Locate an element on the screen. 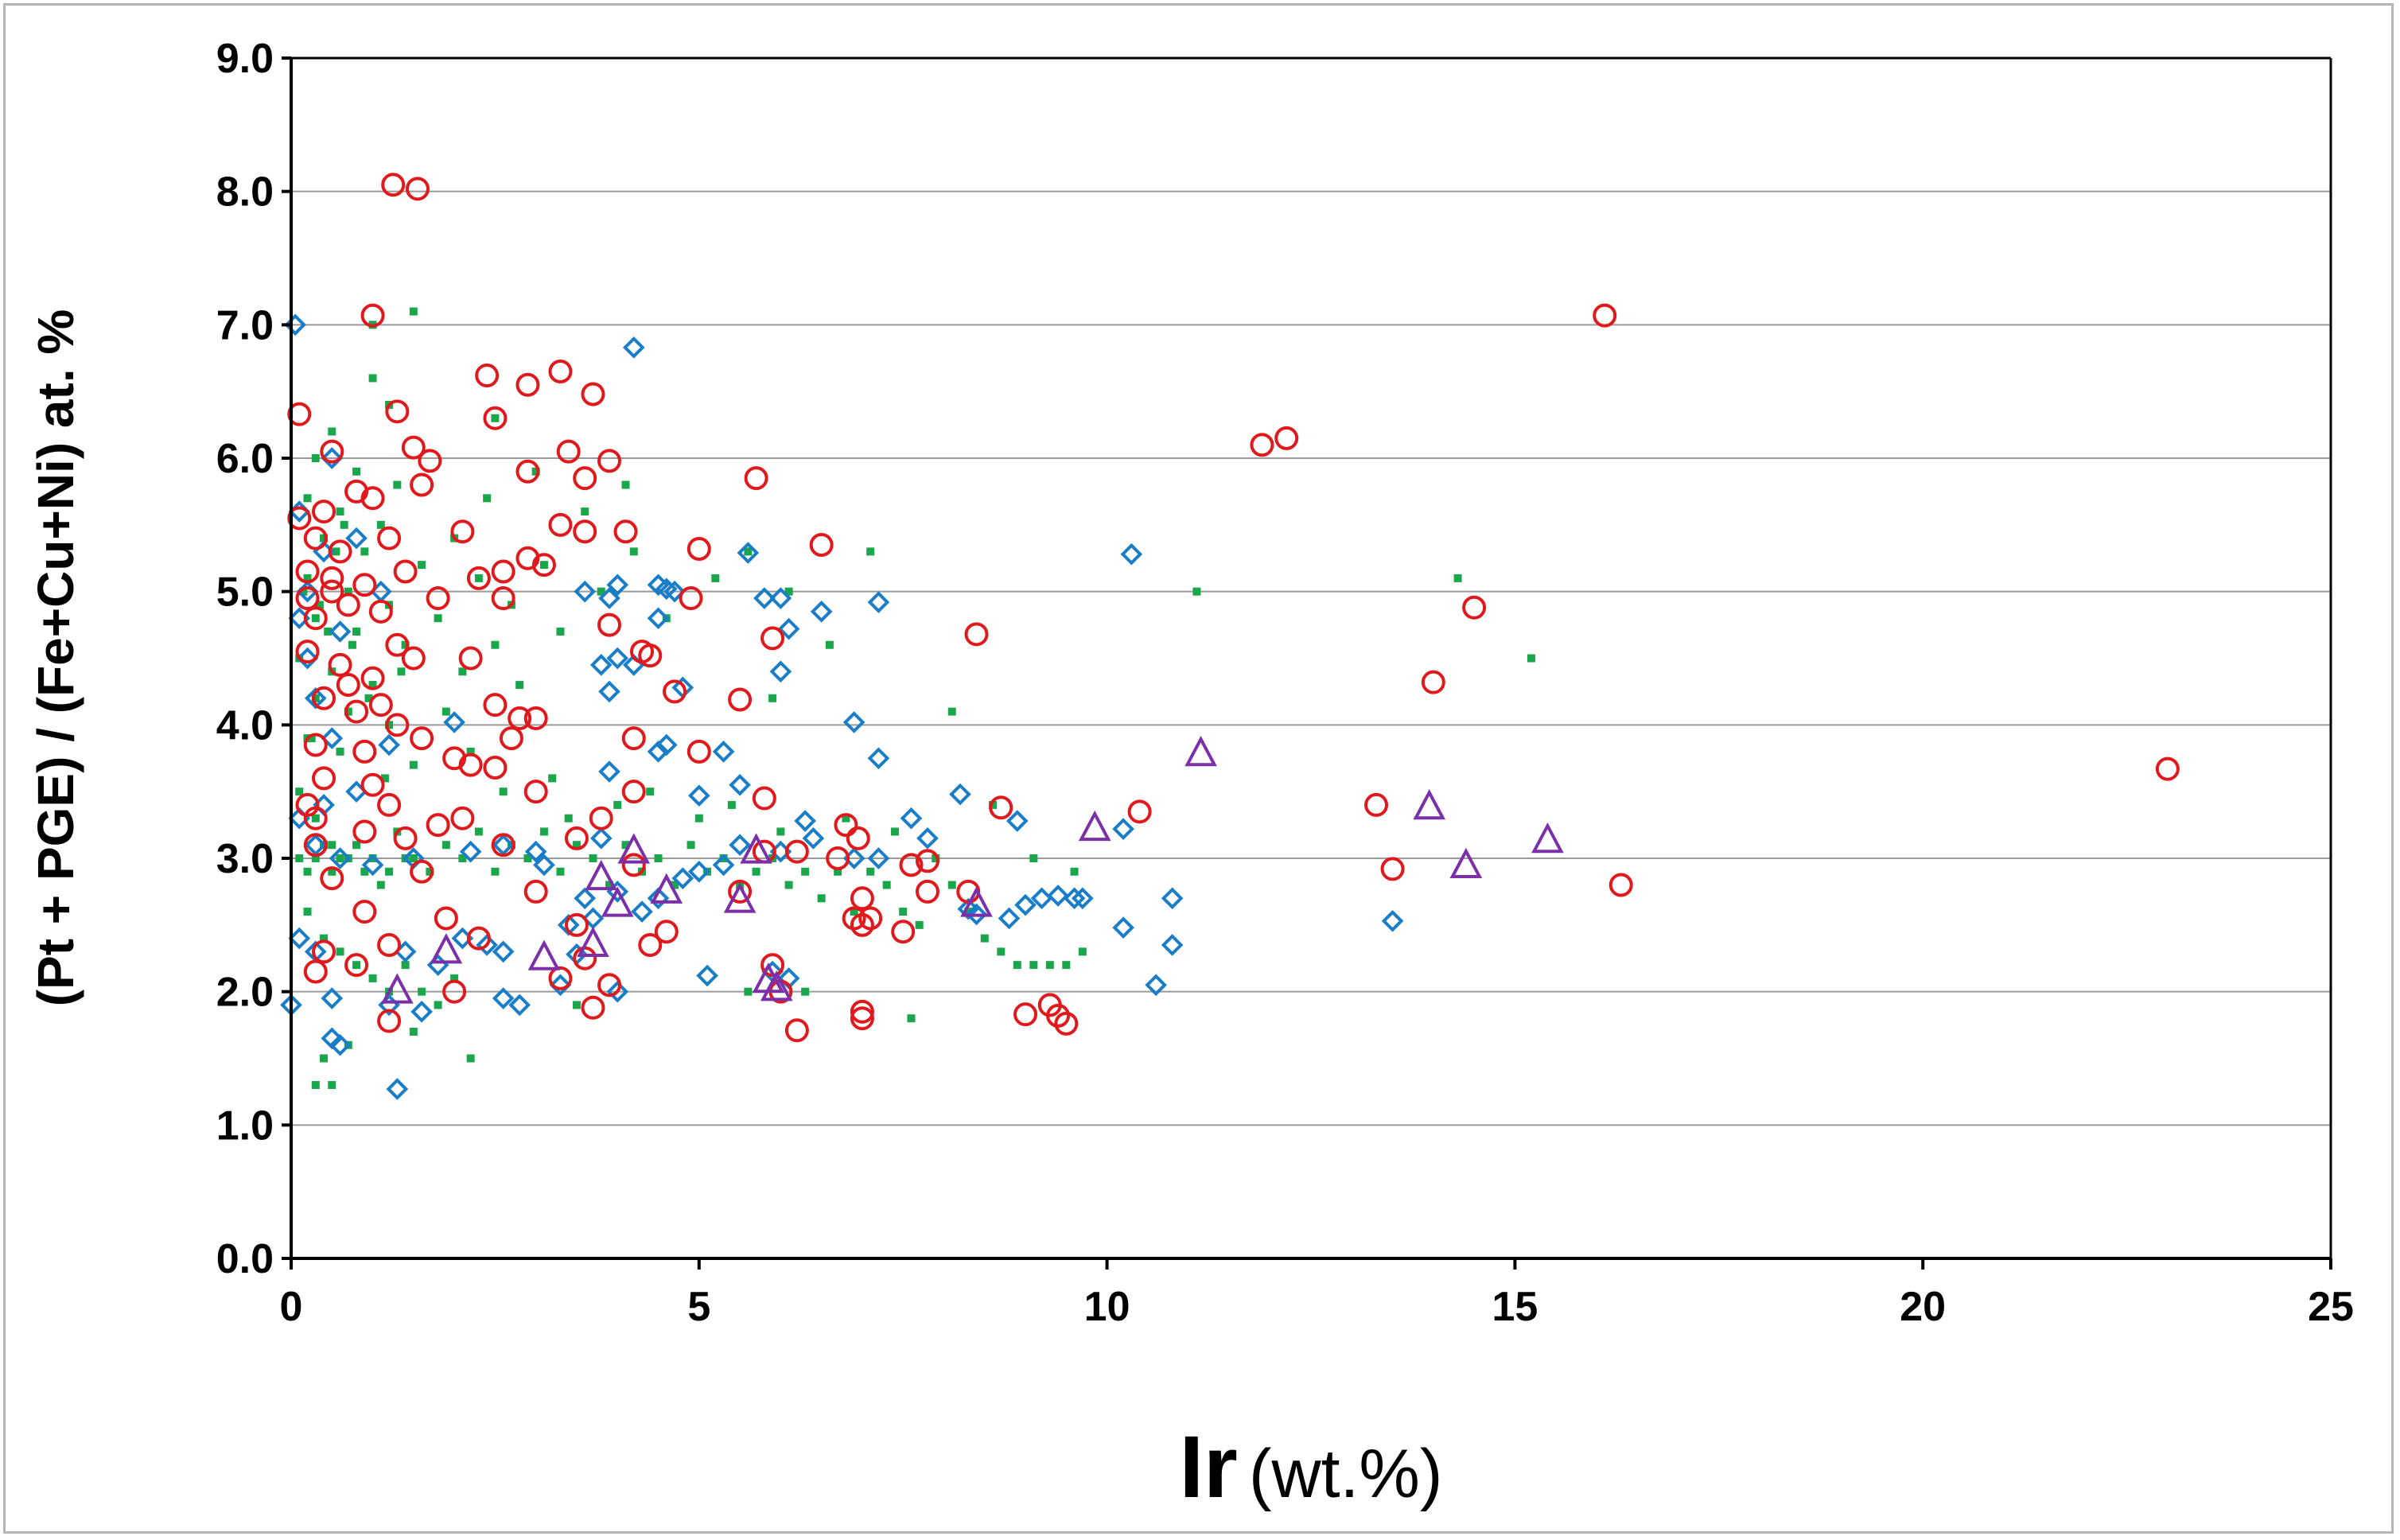  x-axis-label: Ir (wt.%) is located at coordinates (1310, 1467).